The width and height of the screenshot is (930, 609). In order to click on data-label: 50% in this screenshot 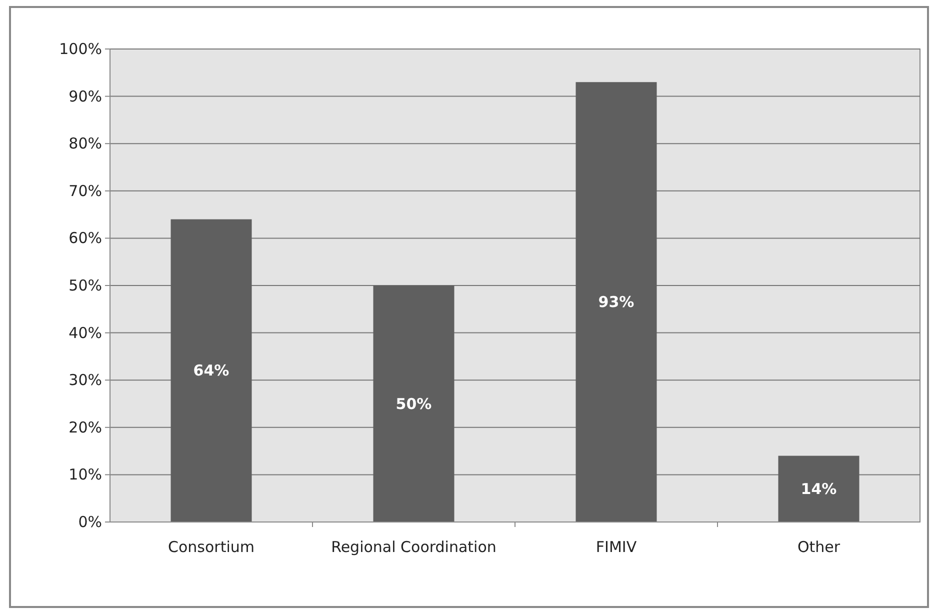, I will do `click(414, 403)`.